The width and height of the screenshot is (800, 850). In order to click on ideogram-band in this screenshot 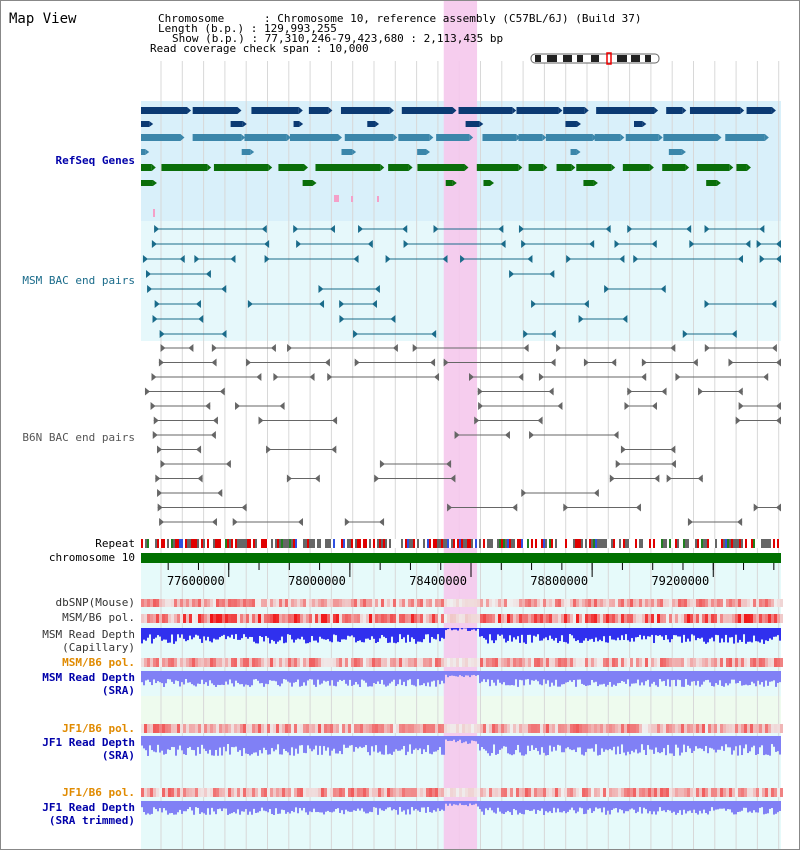, I will do `click(635, 58)`.